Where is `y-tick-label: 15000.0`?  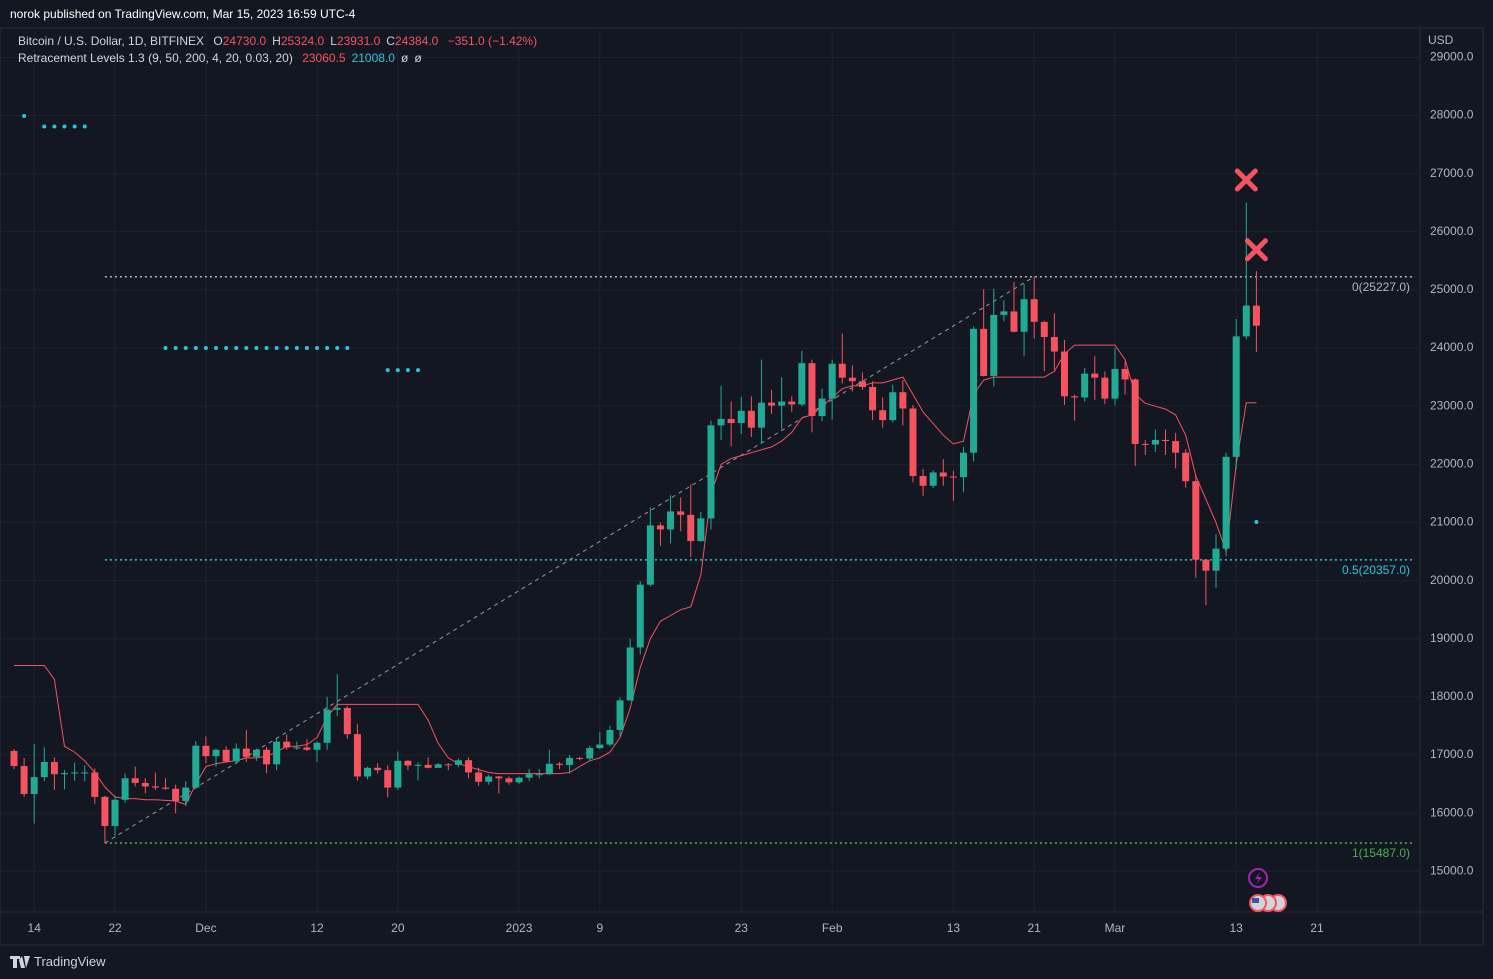
y-tick-label: 15000.0 is located at coordinates (1452, 870).